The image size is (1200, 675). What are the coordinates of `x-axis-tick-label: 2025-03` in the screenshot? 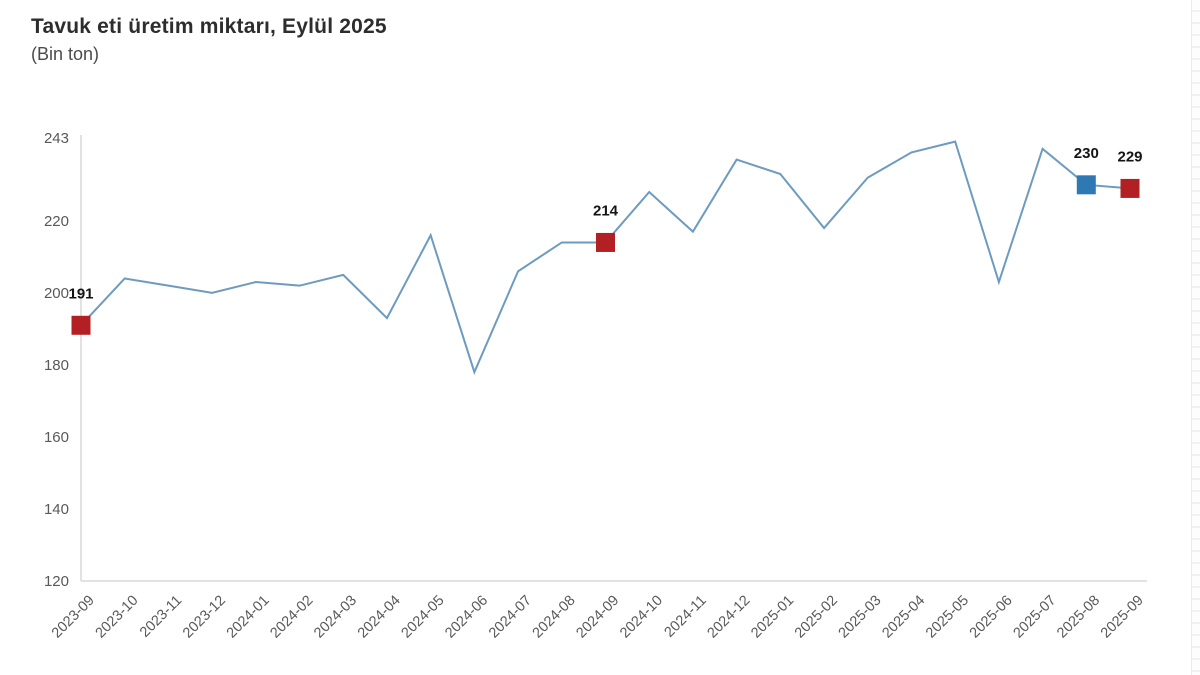 It's located at (860, 617).